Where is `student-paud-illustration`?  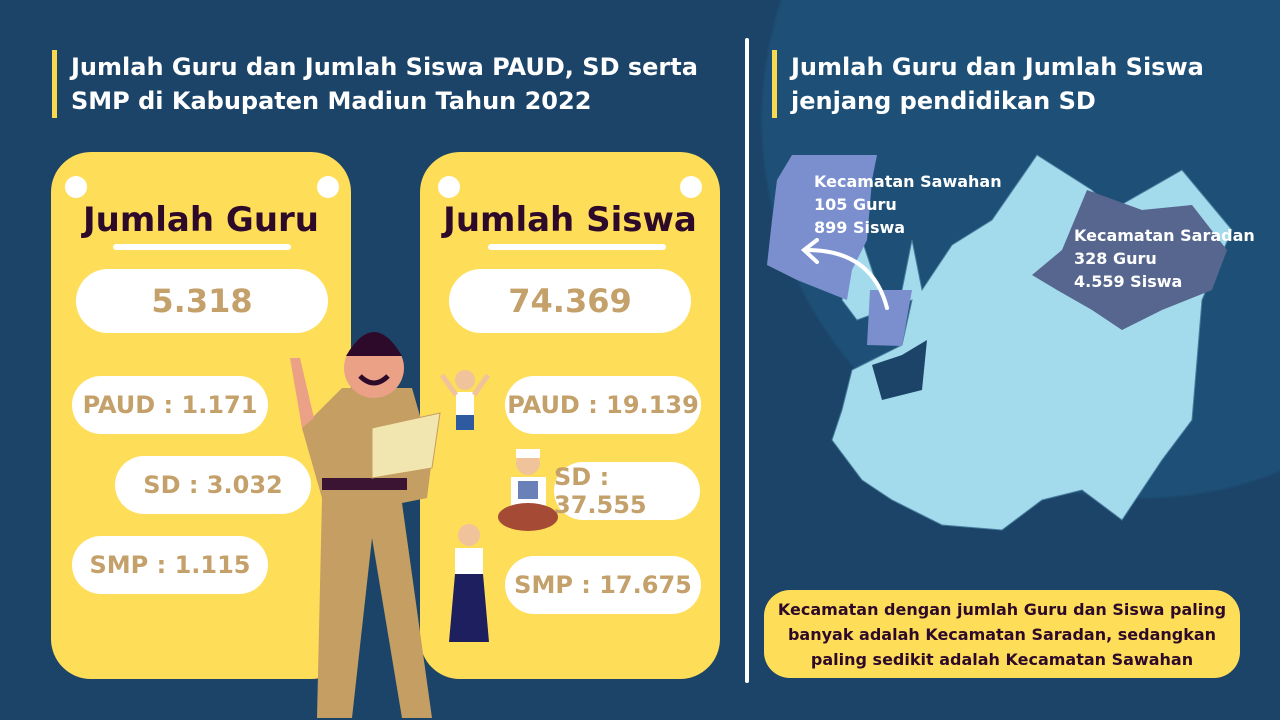 student-paud-illustration is located at coordinates (465, 400).